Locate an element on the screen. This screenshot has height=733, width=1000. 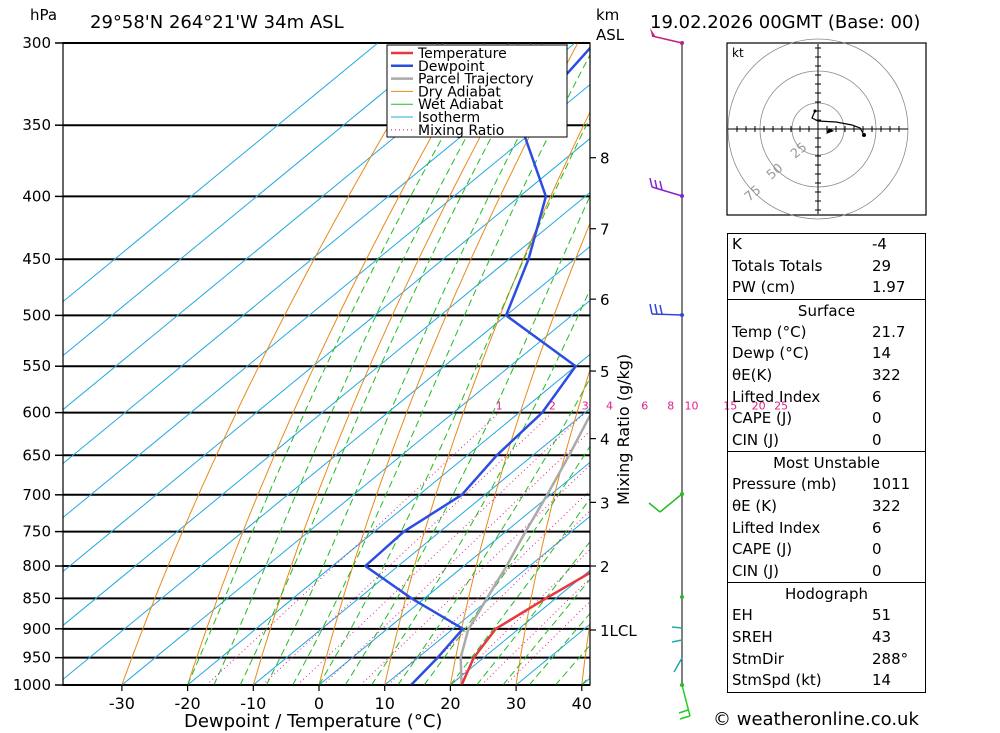
pressure-tick-label: 400 is located at coordinates (36, 196).